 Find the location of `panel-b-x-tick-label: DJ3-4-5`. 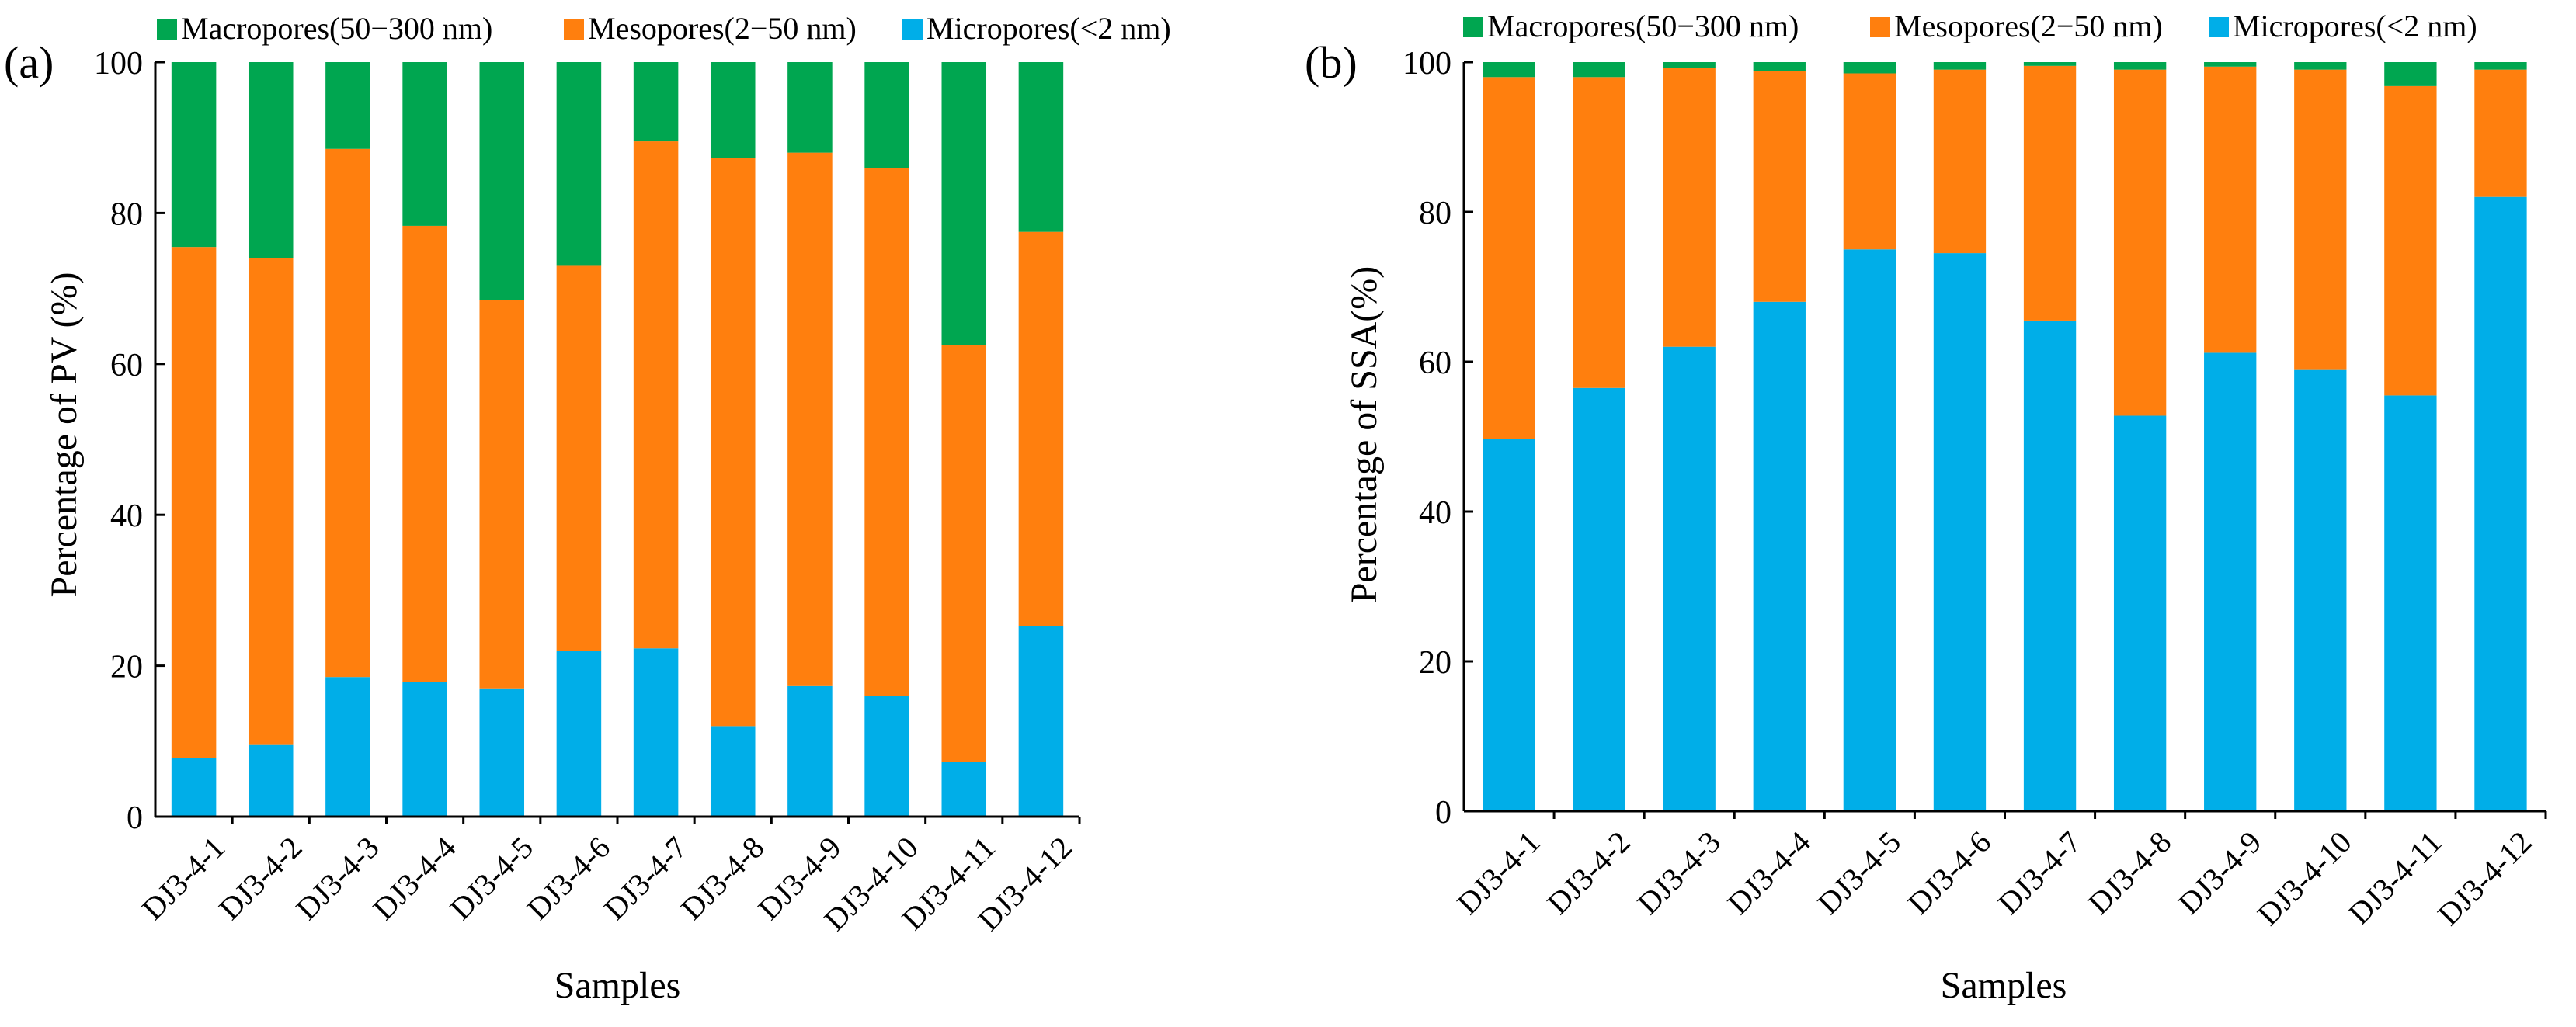

panel-b-x-tick-label: DJ3-4-5 is located at coordinates (1859, 872).